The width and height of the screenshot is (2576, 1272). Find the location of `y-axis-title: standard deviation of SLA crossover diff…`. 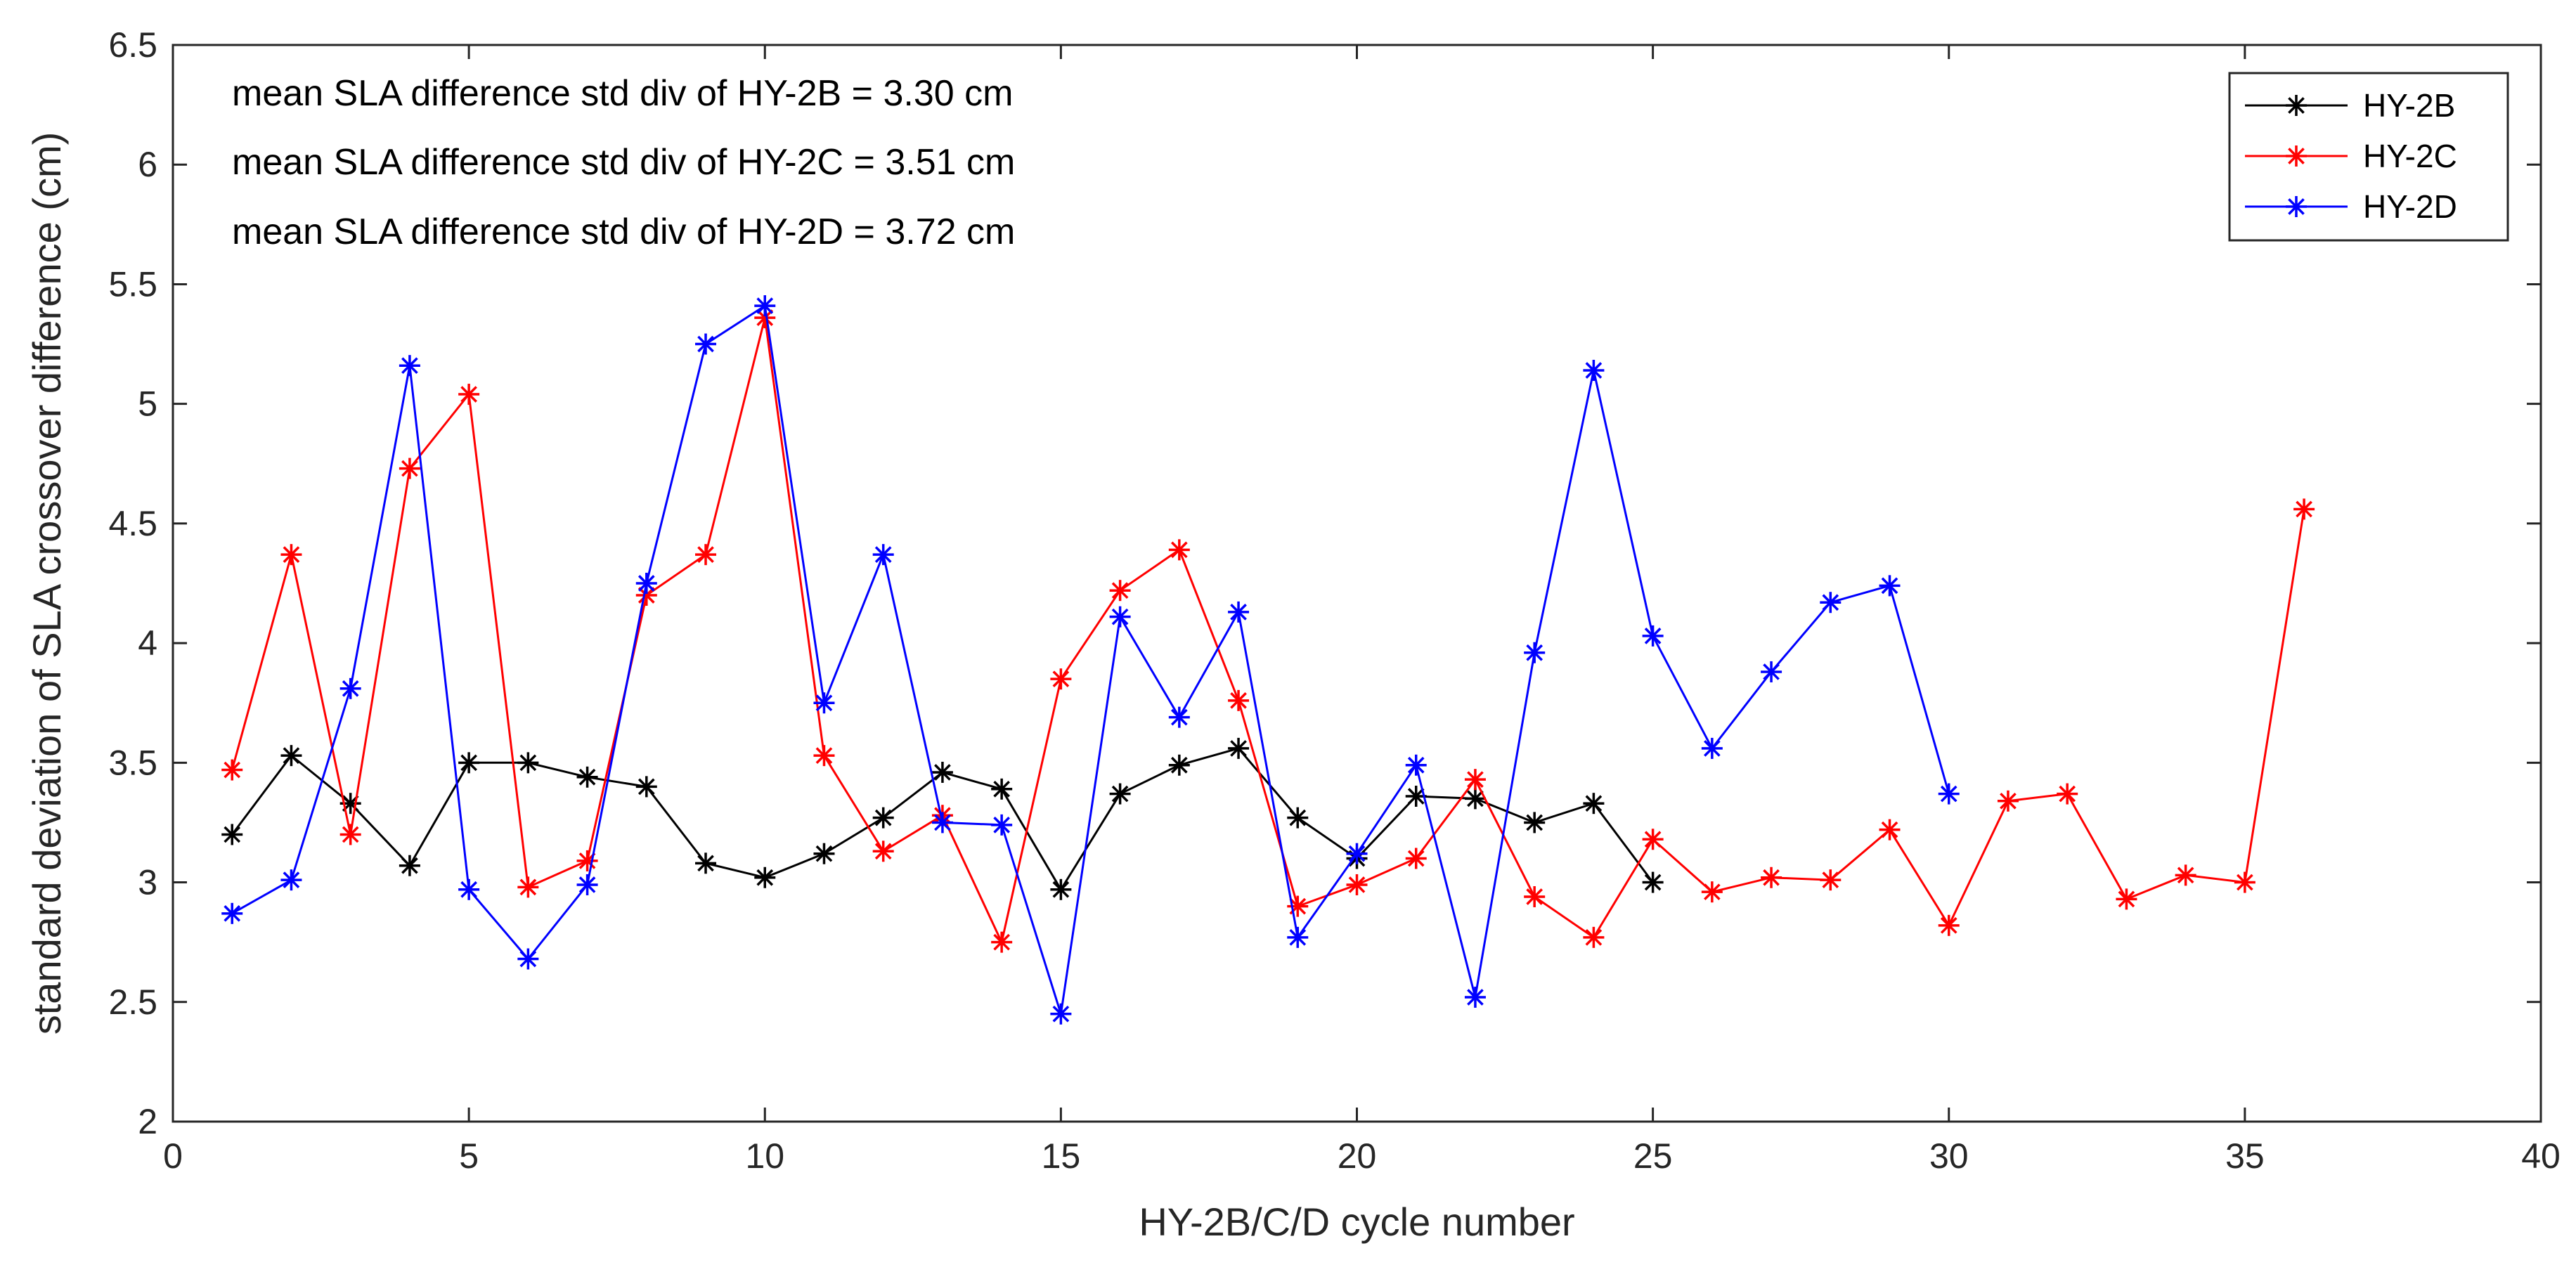

y-axis-title: standard deviation of SLA crossover diff… is located at coordinates (47, 583).